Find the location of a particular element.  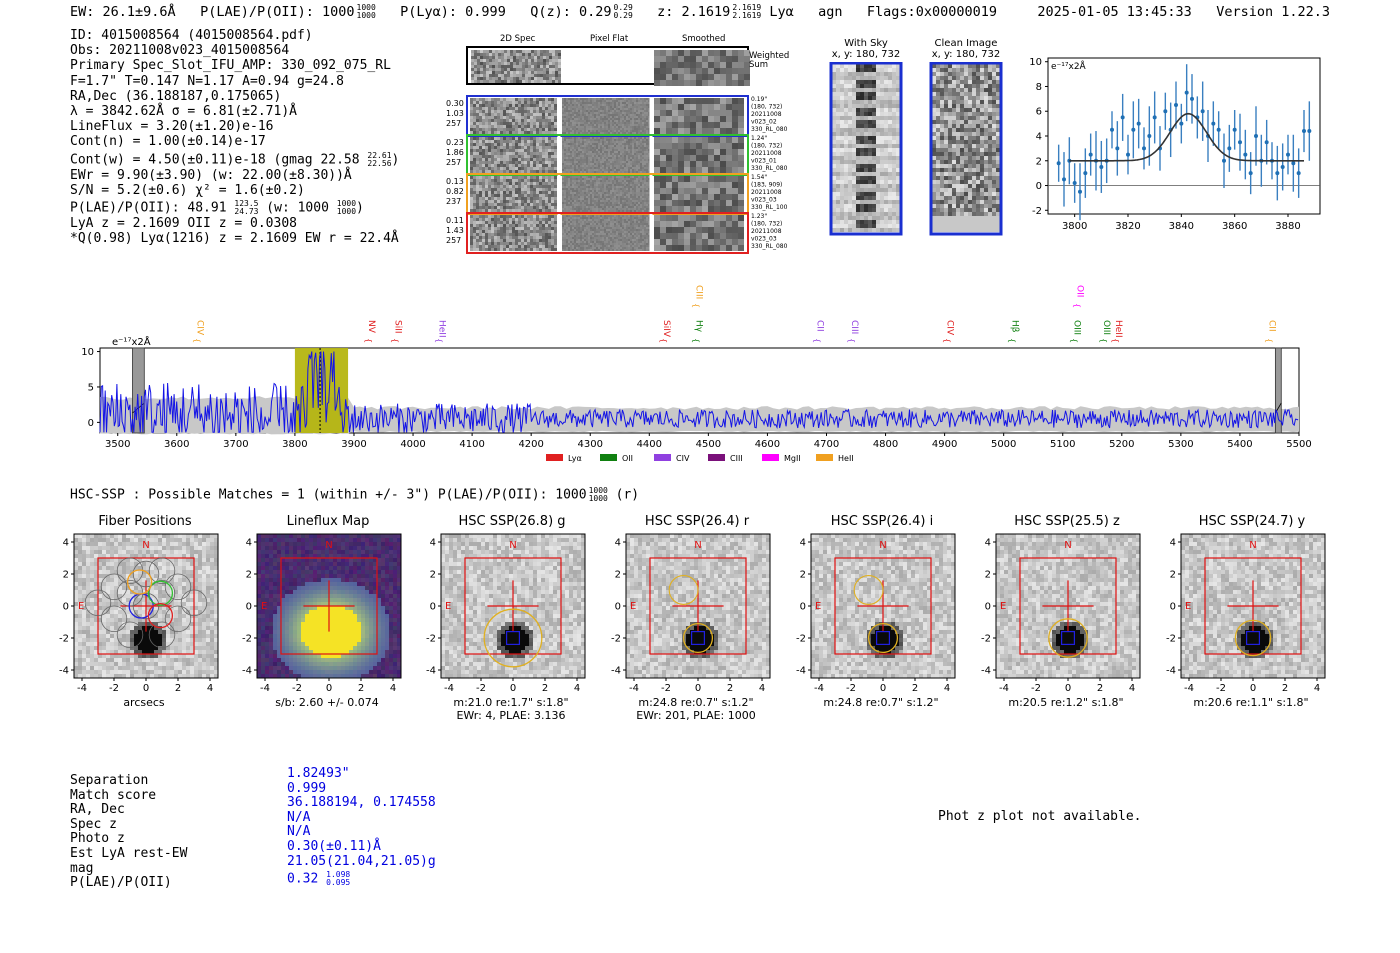

cutout-row-right-label: 1.24" is located at coordinates (759, 138).